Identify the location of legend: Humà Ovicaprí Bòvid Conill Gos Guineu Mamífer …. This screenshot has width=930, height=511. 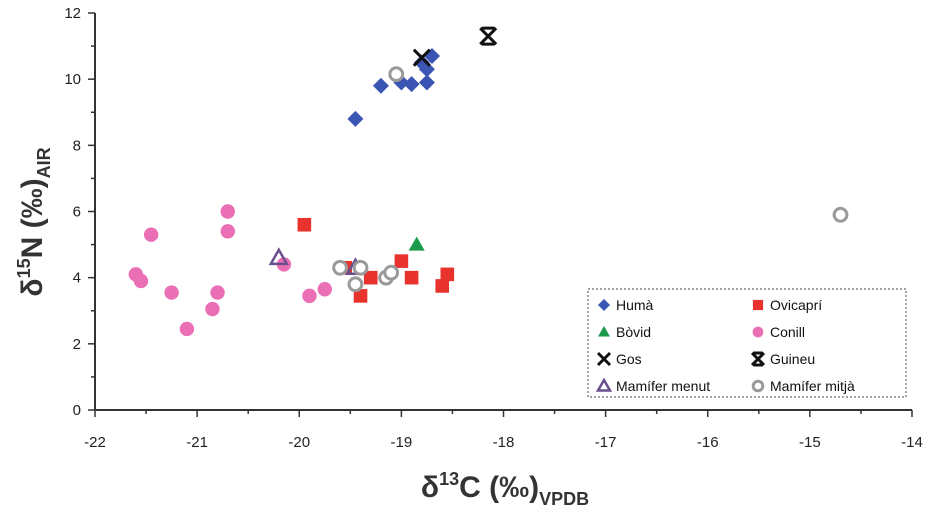
(747, 343).